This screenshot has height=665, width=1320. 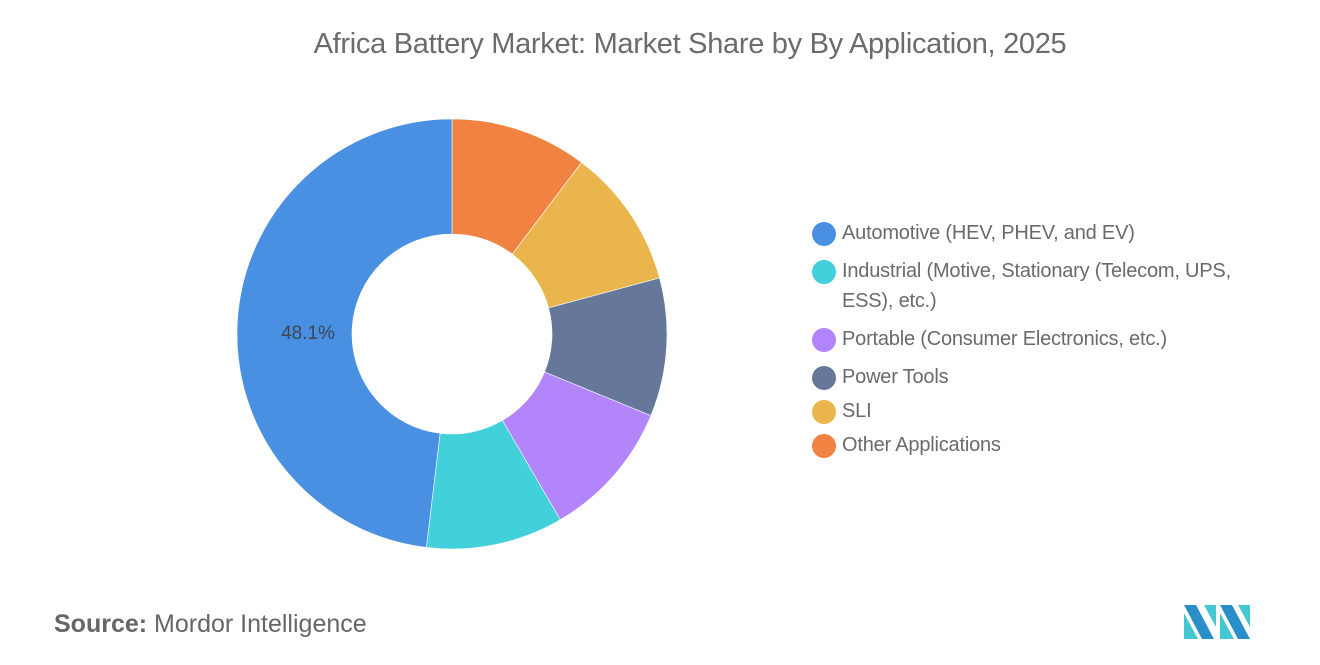 What do you see at coordinates (101, 624) in the screenshot?
I see `source-label: Source:` at bounding box center [101, 624].